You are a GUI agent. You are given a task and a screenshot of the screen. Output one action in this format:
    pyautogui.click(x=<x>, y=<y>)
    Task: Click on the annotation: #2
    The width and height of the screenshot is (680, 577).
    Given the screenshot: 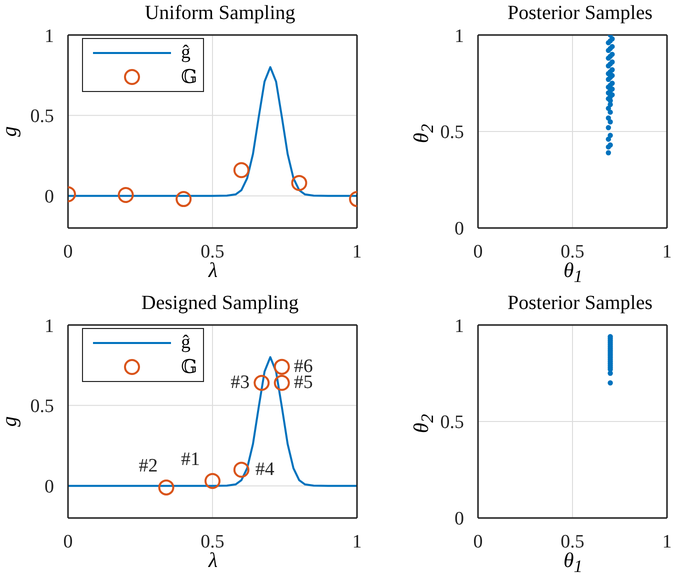 What is the action you would take?
    pyautogui.click(x=148, y=465)
    